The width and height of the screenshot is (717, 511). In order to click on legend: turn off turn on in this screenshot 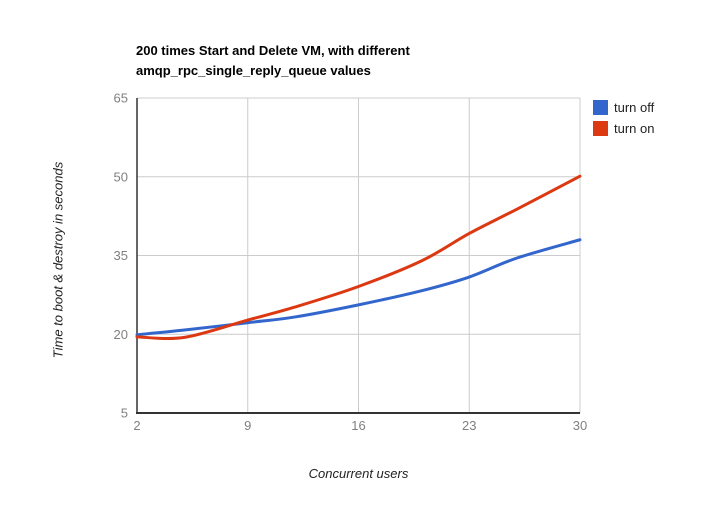, I will do `click(623, 121)`.